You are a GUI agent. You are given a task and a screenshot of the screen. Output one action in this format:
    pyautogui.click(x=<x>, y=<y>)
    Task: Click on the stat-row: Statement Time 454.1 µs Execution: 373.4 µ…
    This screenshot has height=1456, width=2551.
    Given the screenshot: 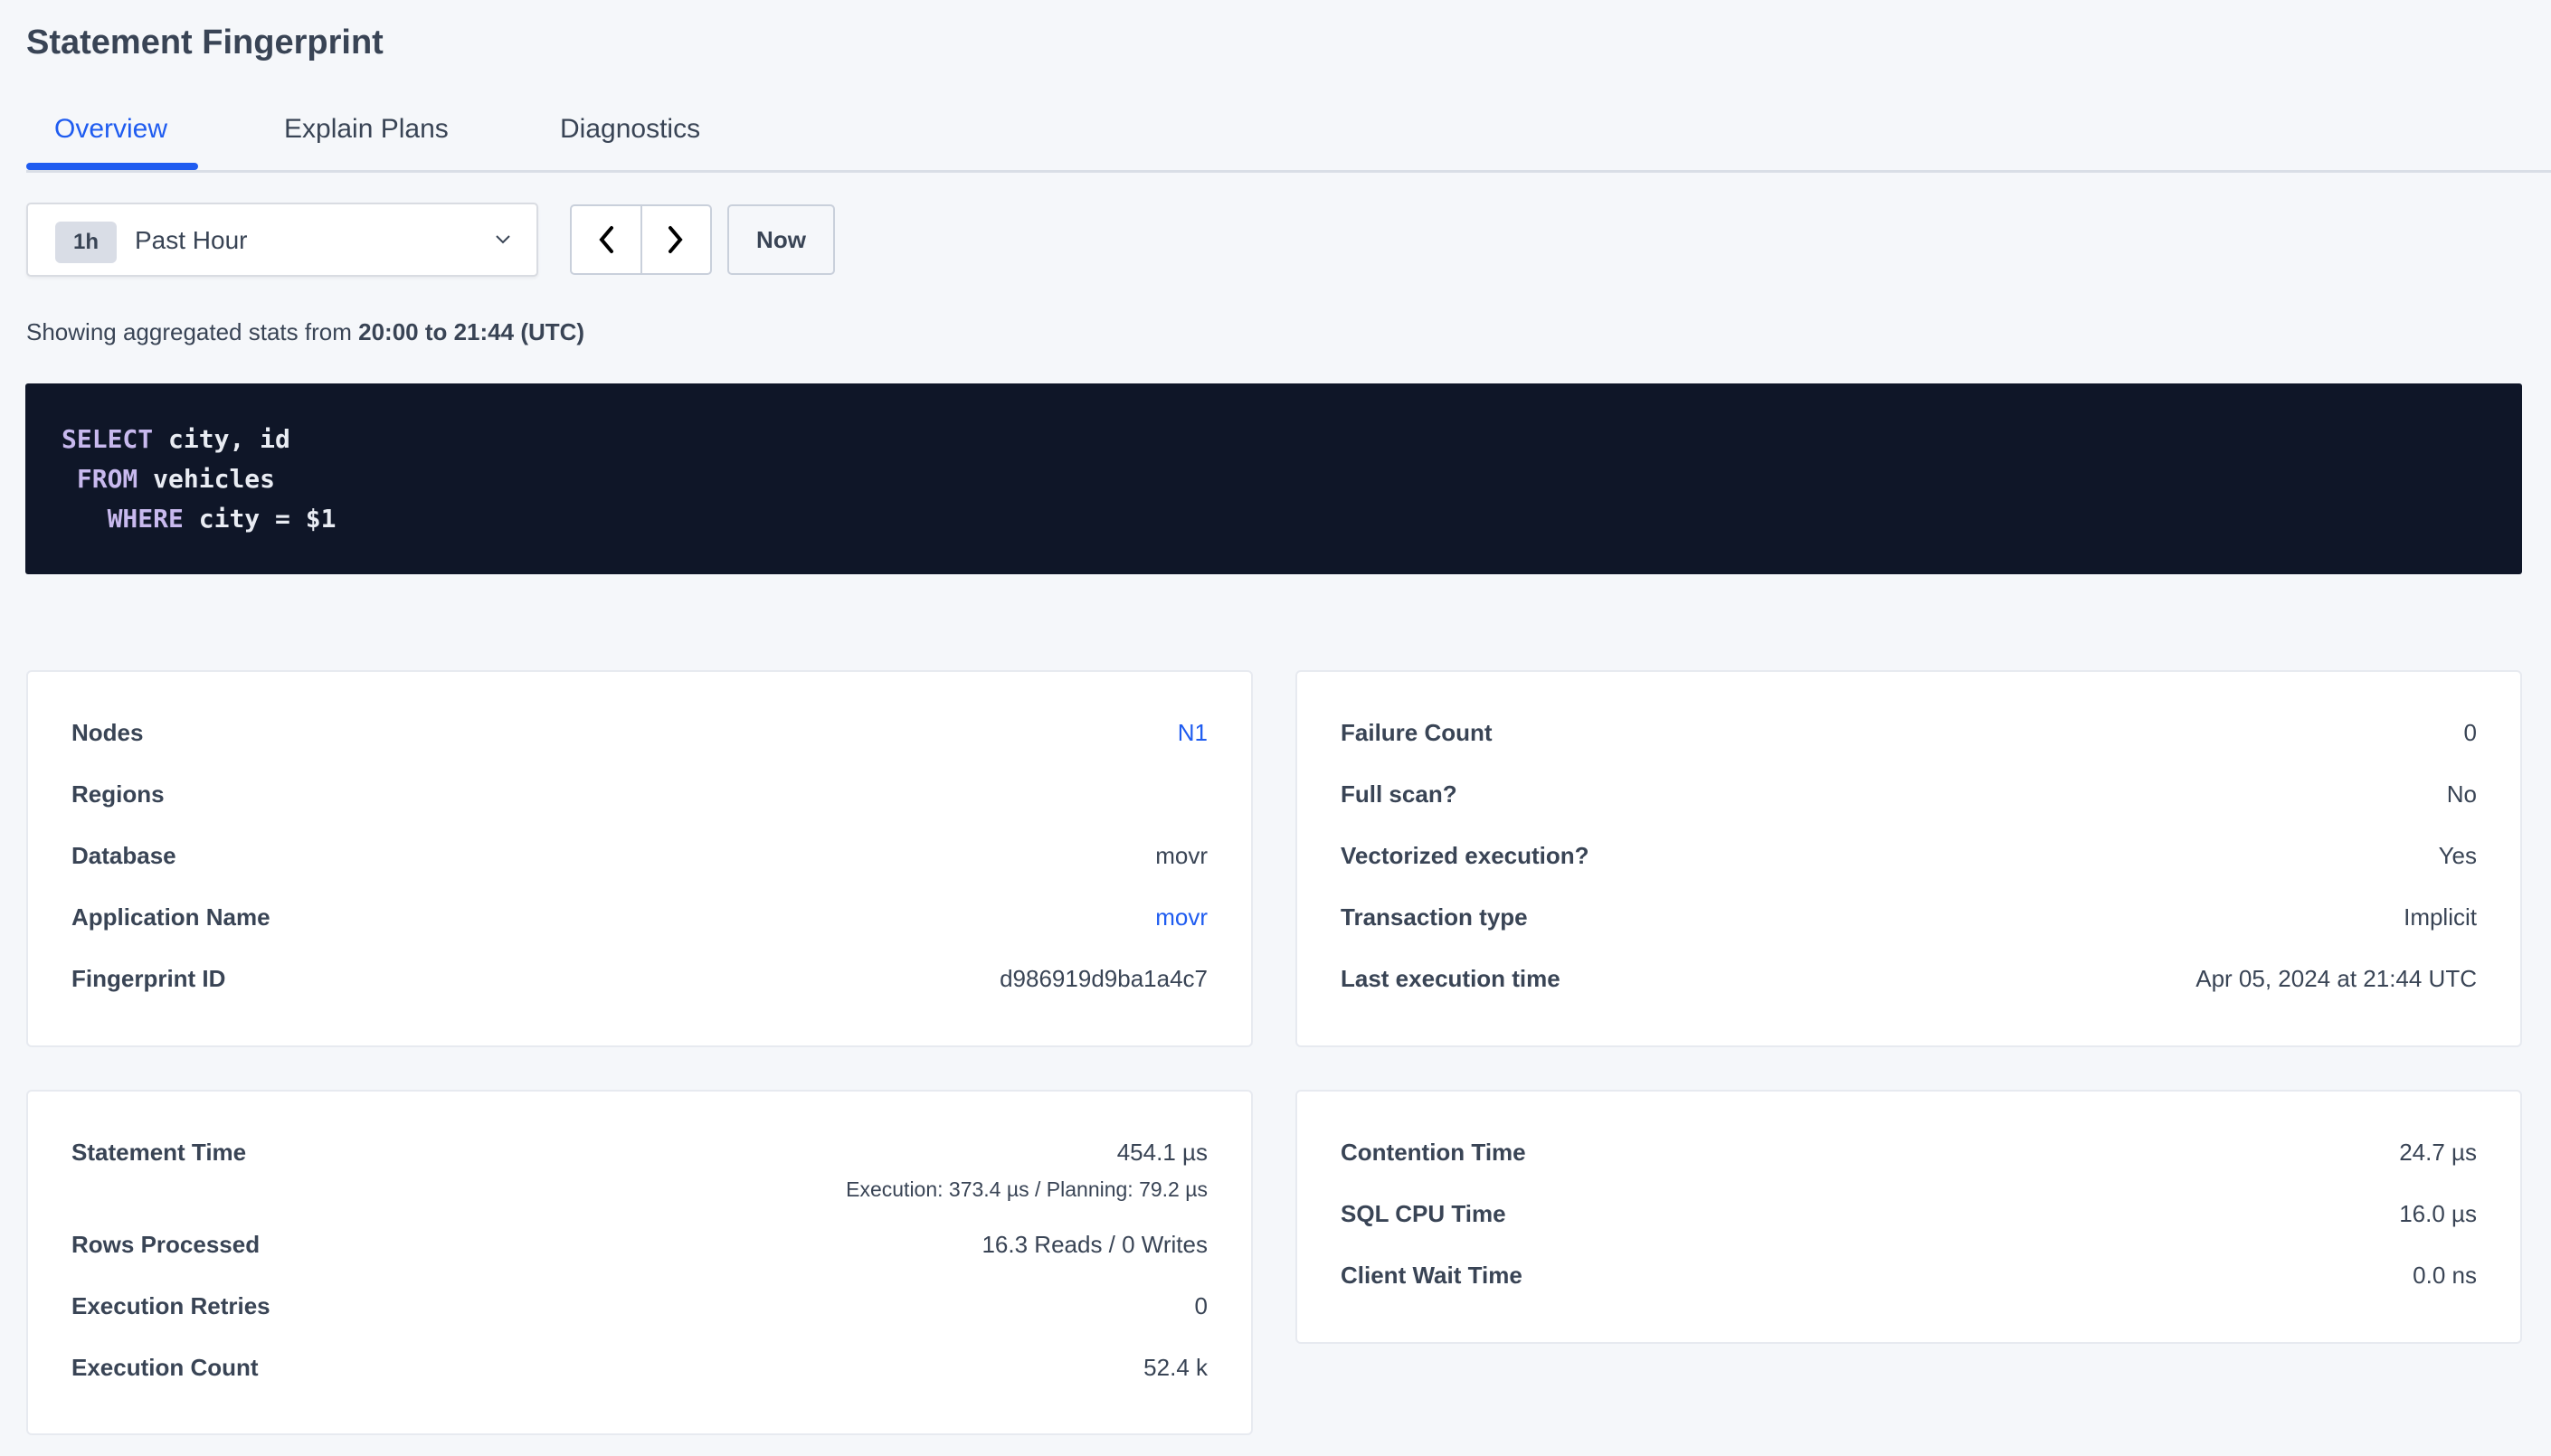 What is the action you would take?
    pyautogui.click(x=639, y=1185)
    